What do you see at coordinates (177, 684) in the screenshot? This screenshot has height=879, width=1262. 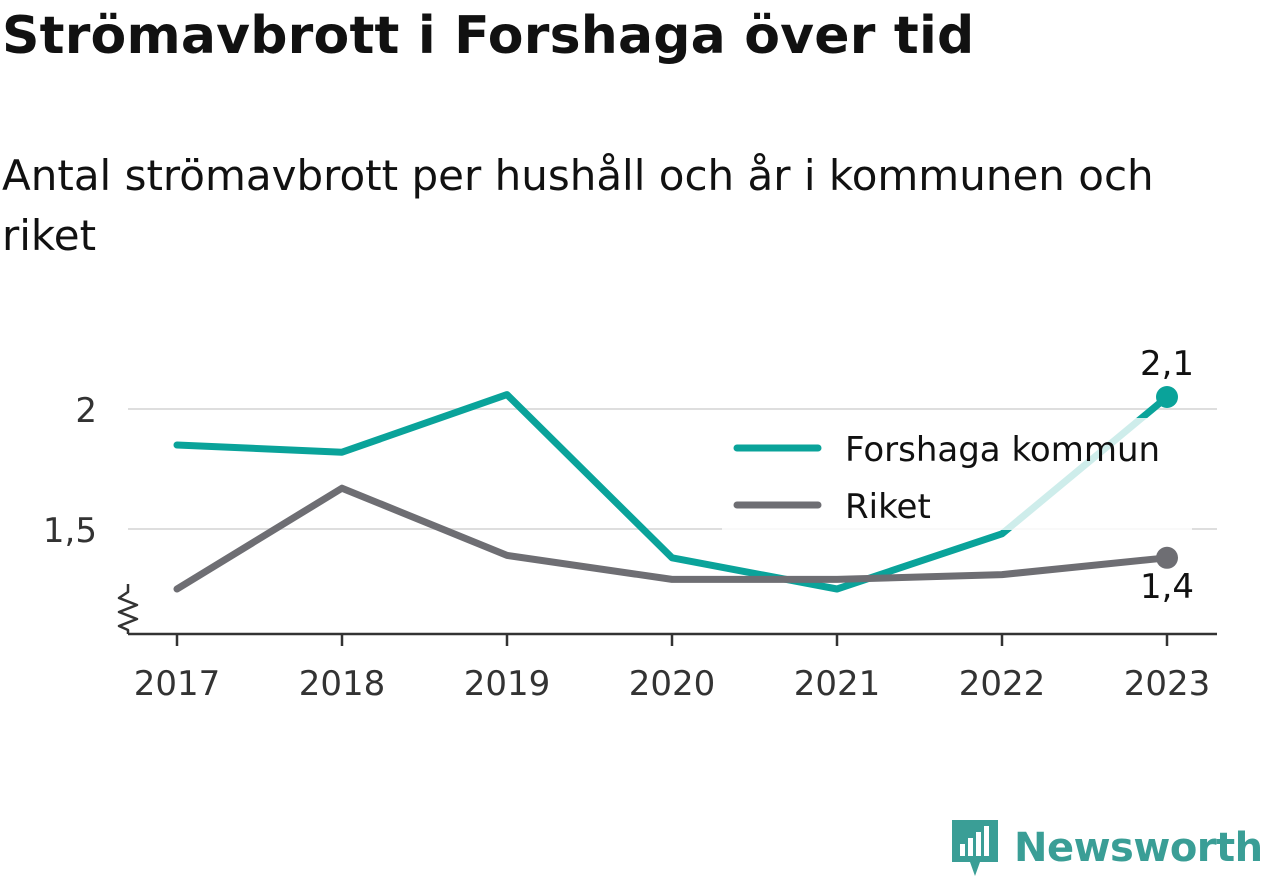 I see `x-tick-label: 2017` at bounding box center [177, 684].